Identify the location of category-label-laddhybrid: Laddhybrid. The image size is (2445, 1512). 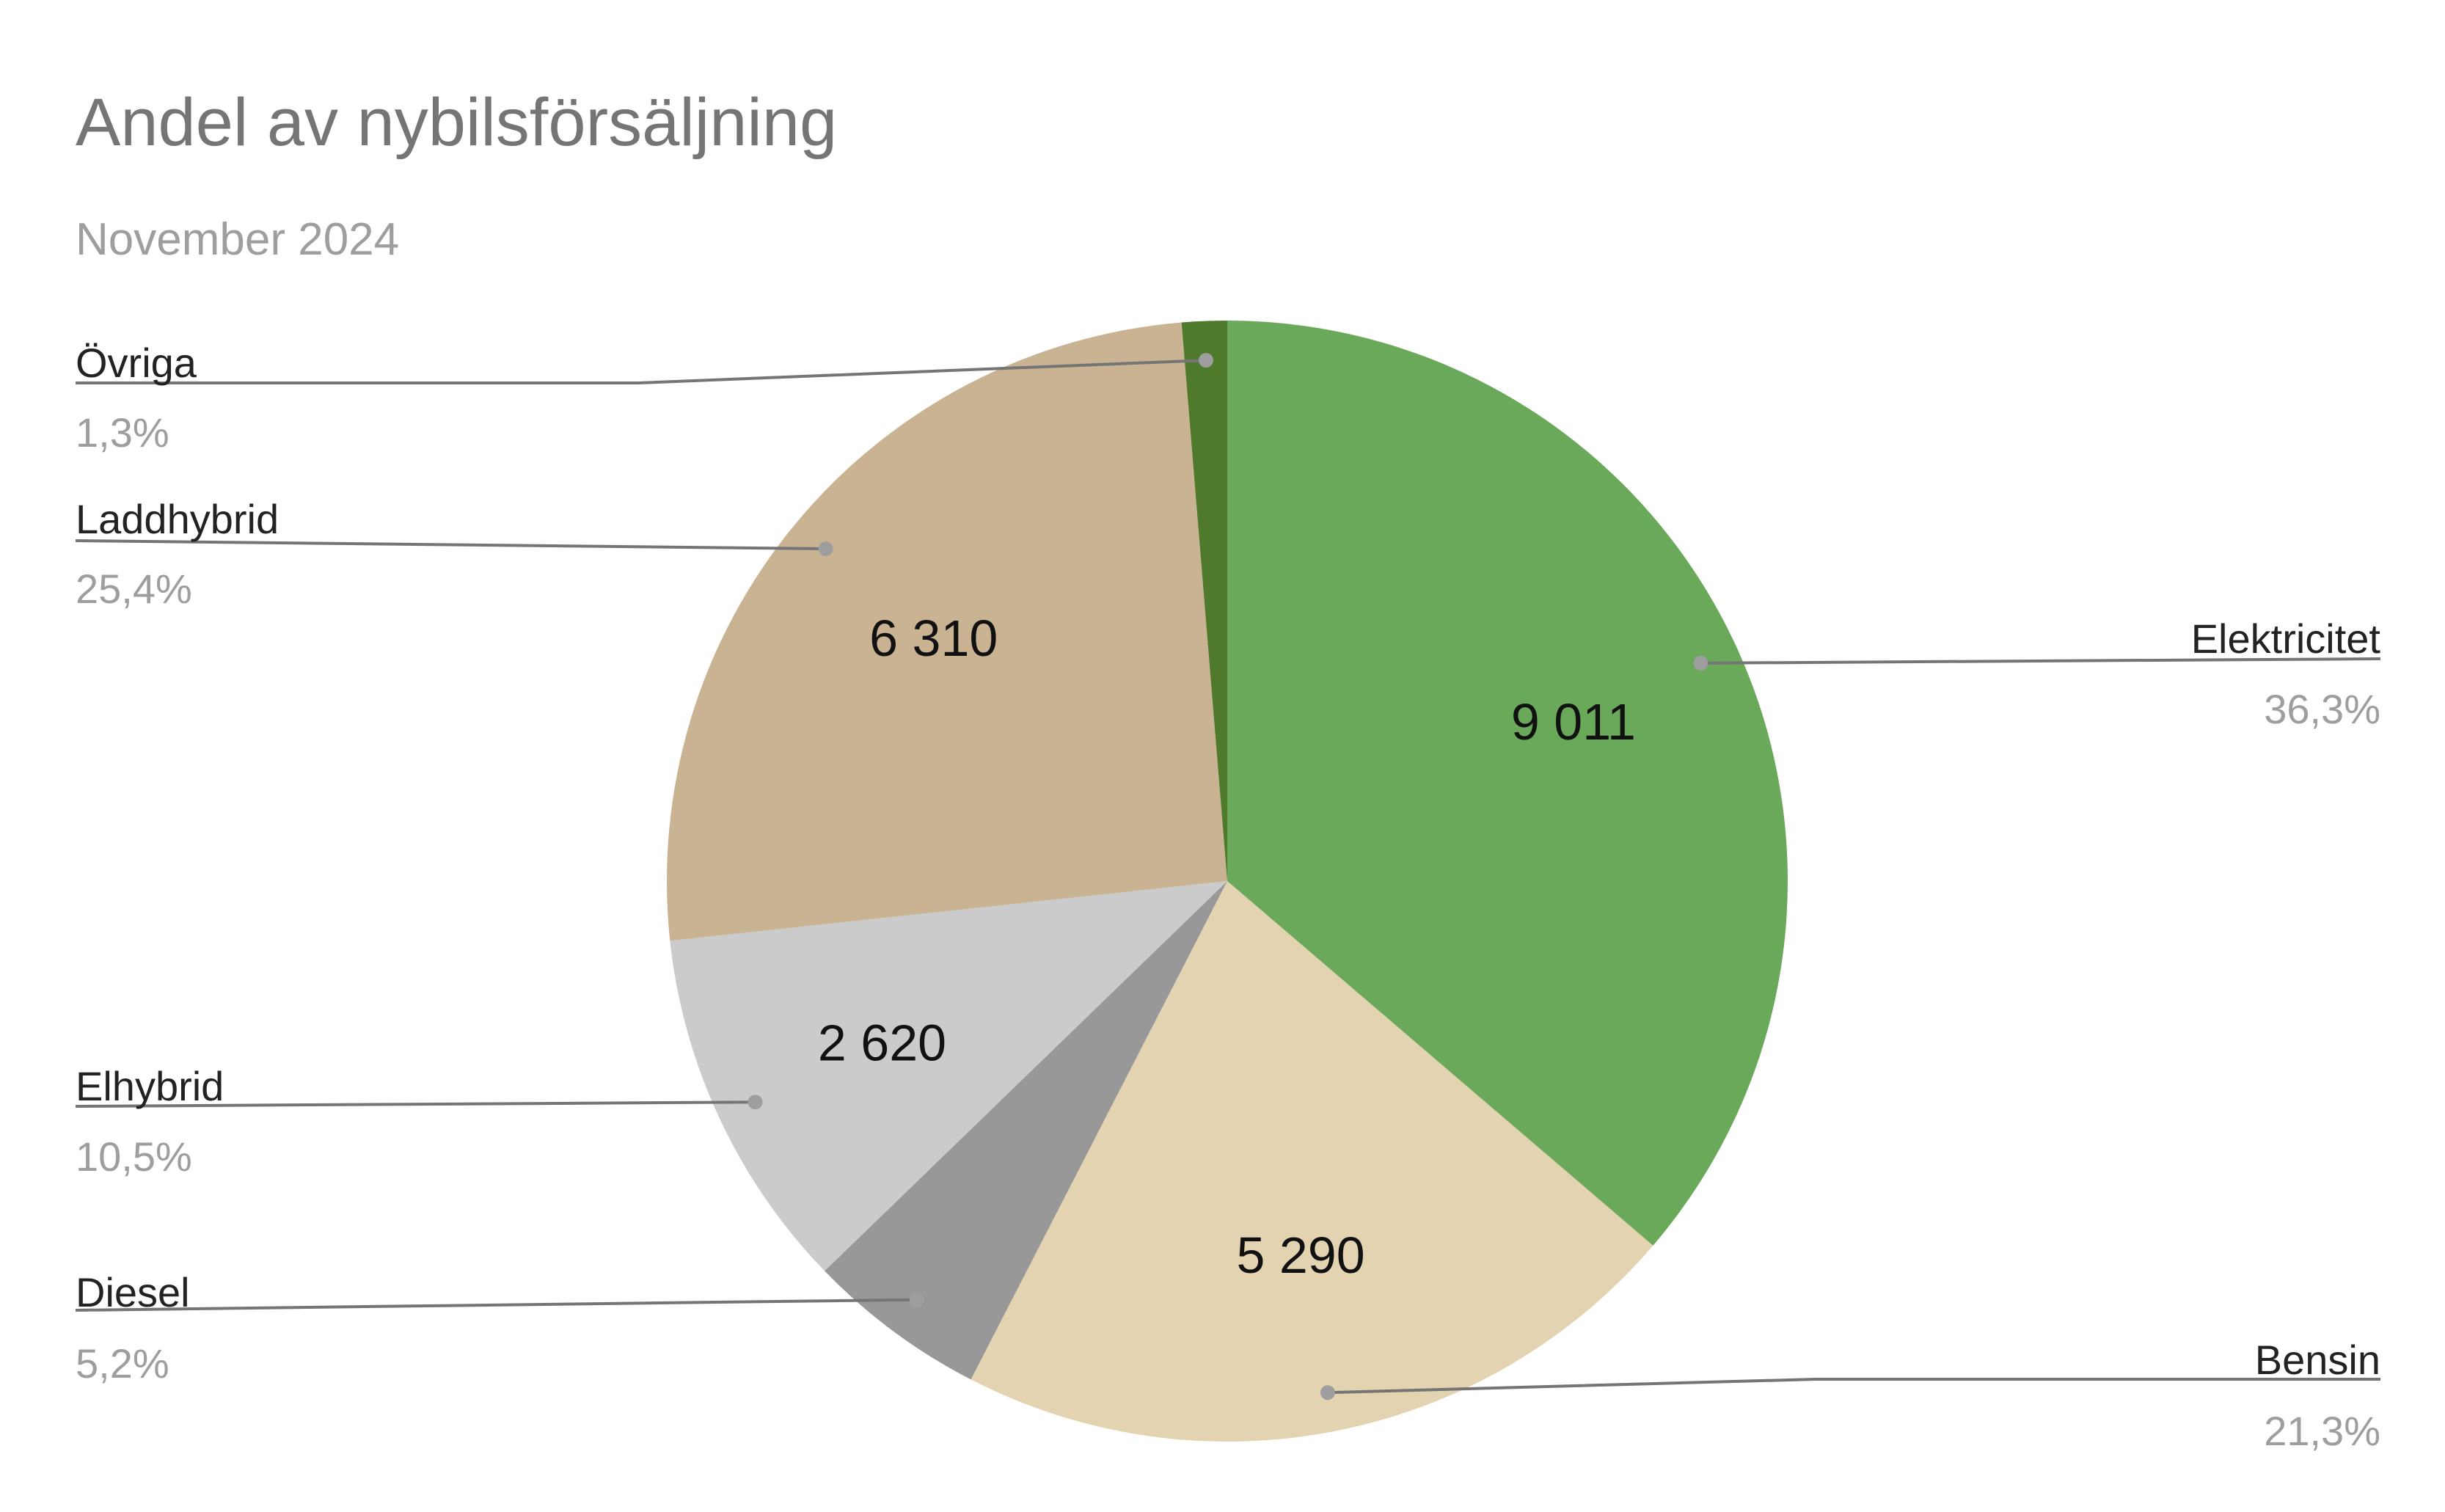
(177, 519).